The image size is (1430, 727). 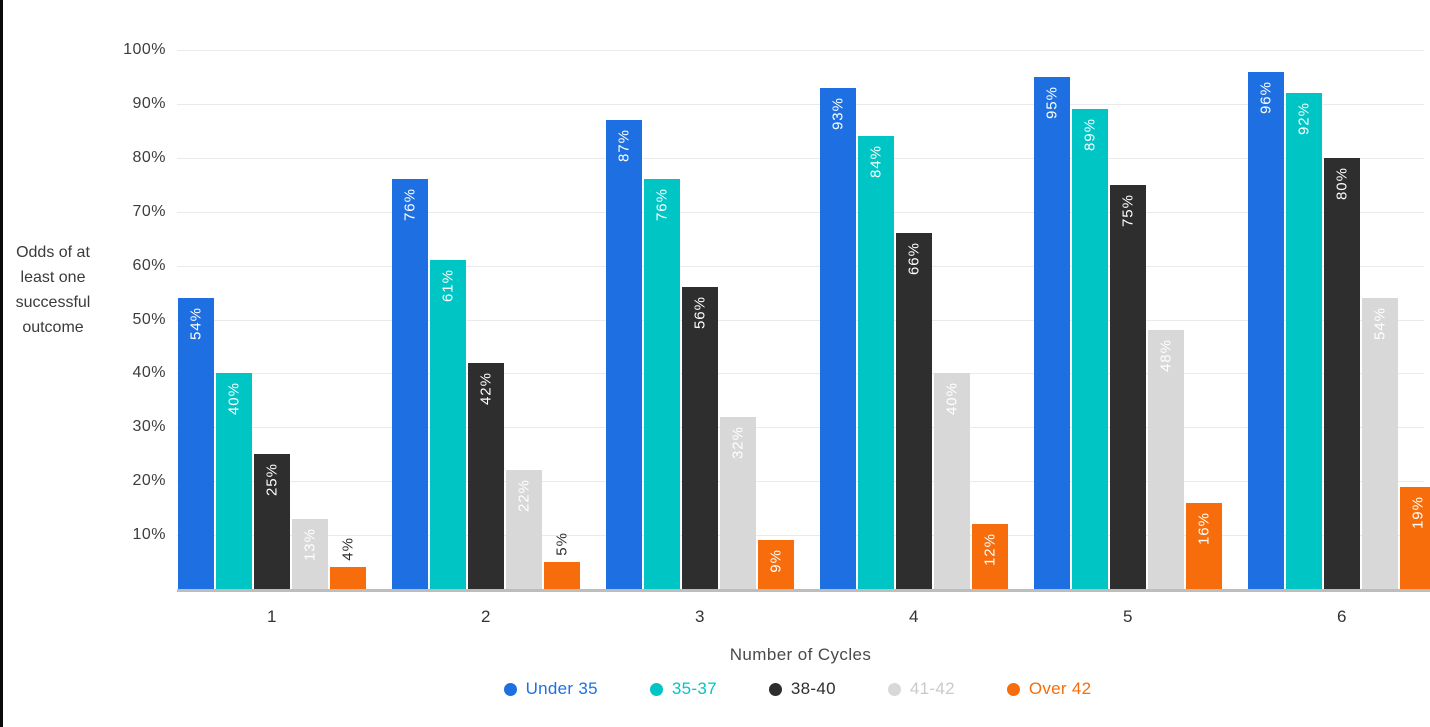 I want to click on legend: Under 35 35-37 38-40 41-42 Over 42, so click(x=797, y=689).